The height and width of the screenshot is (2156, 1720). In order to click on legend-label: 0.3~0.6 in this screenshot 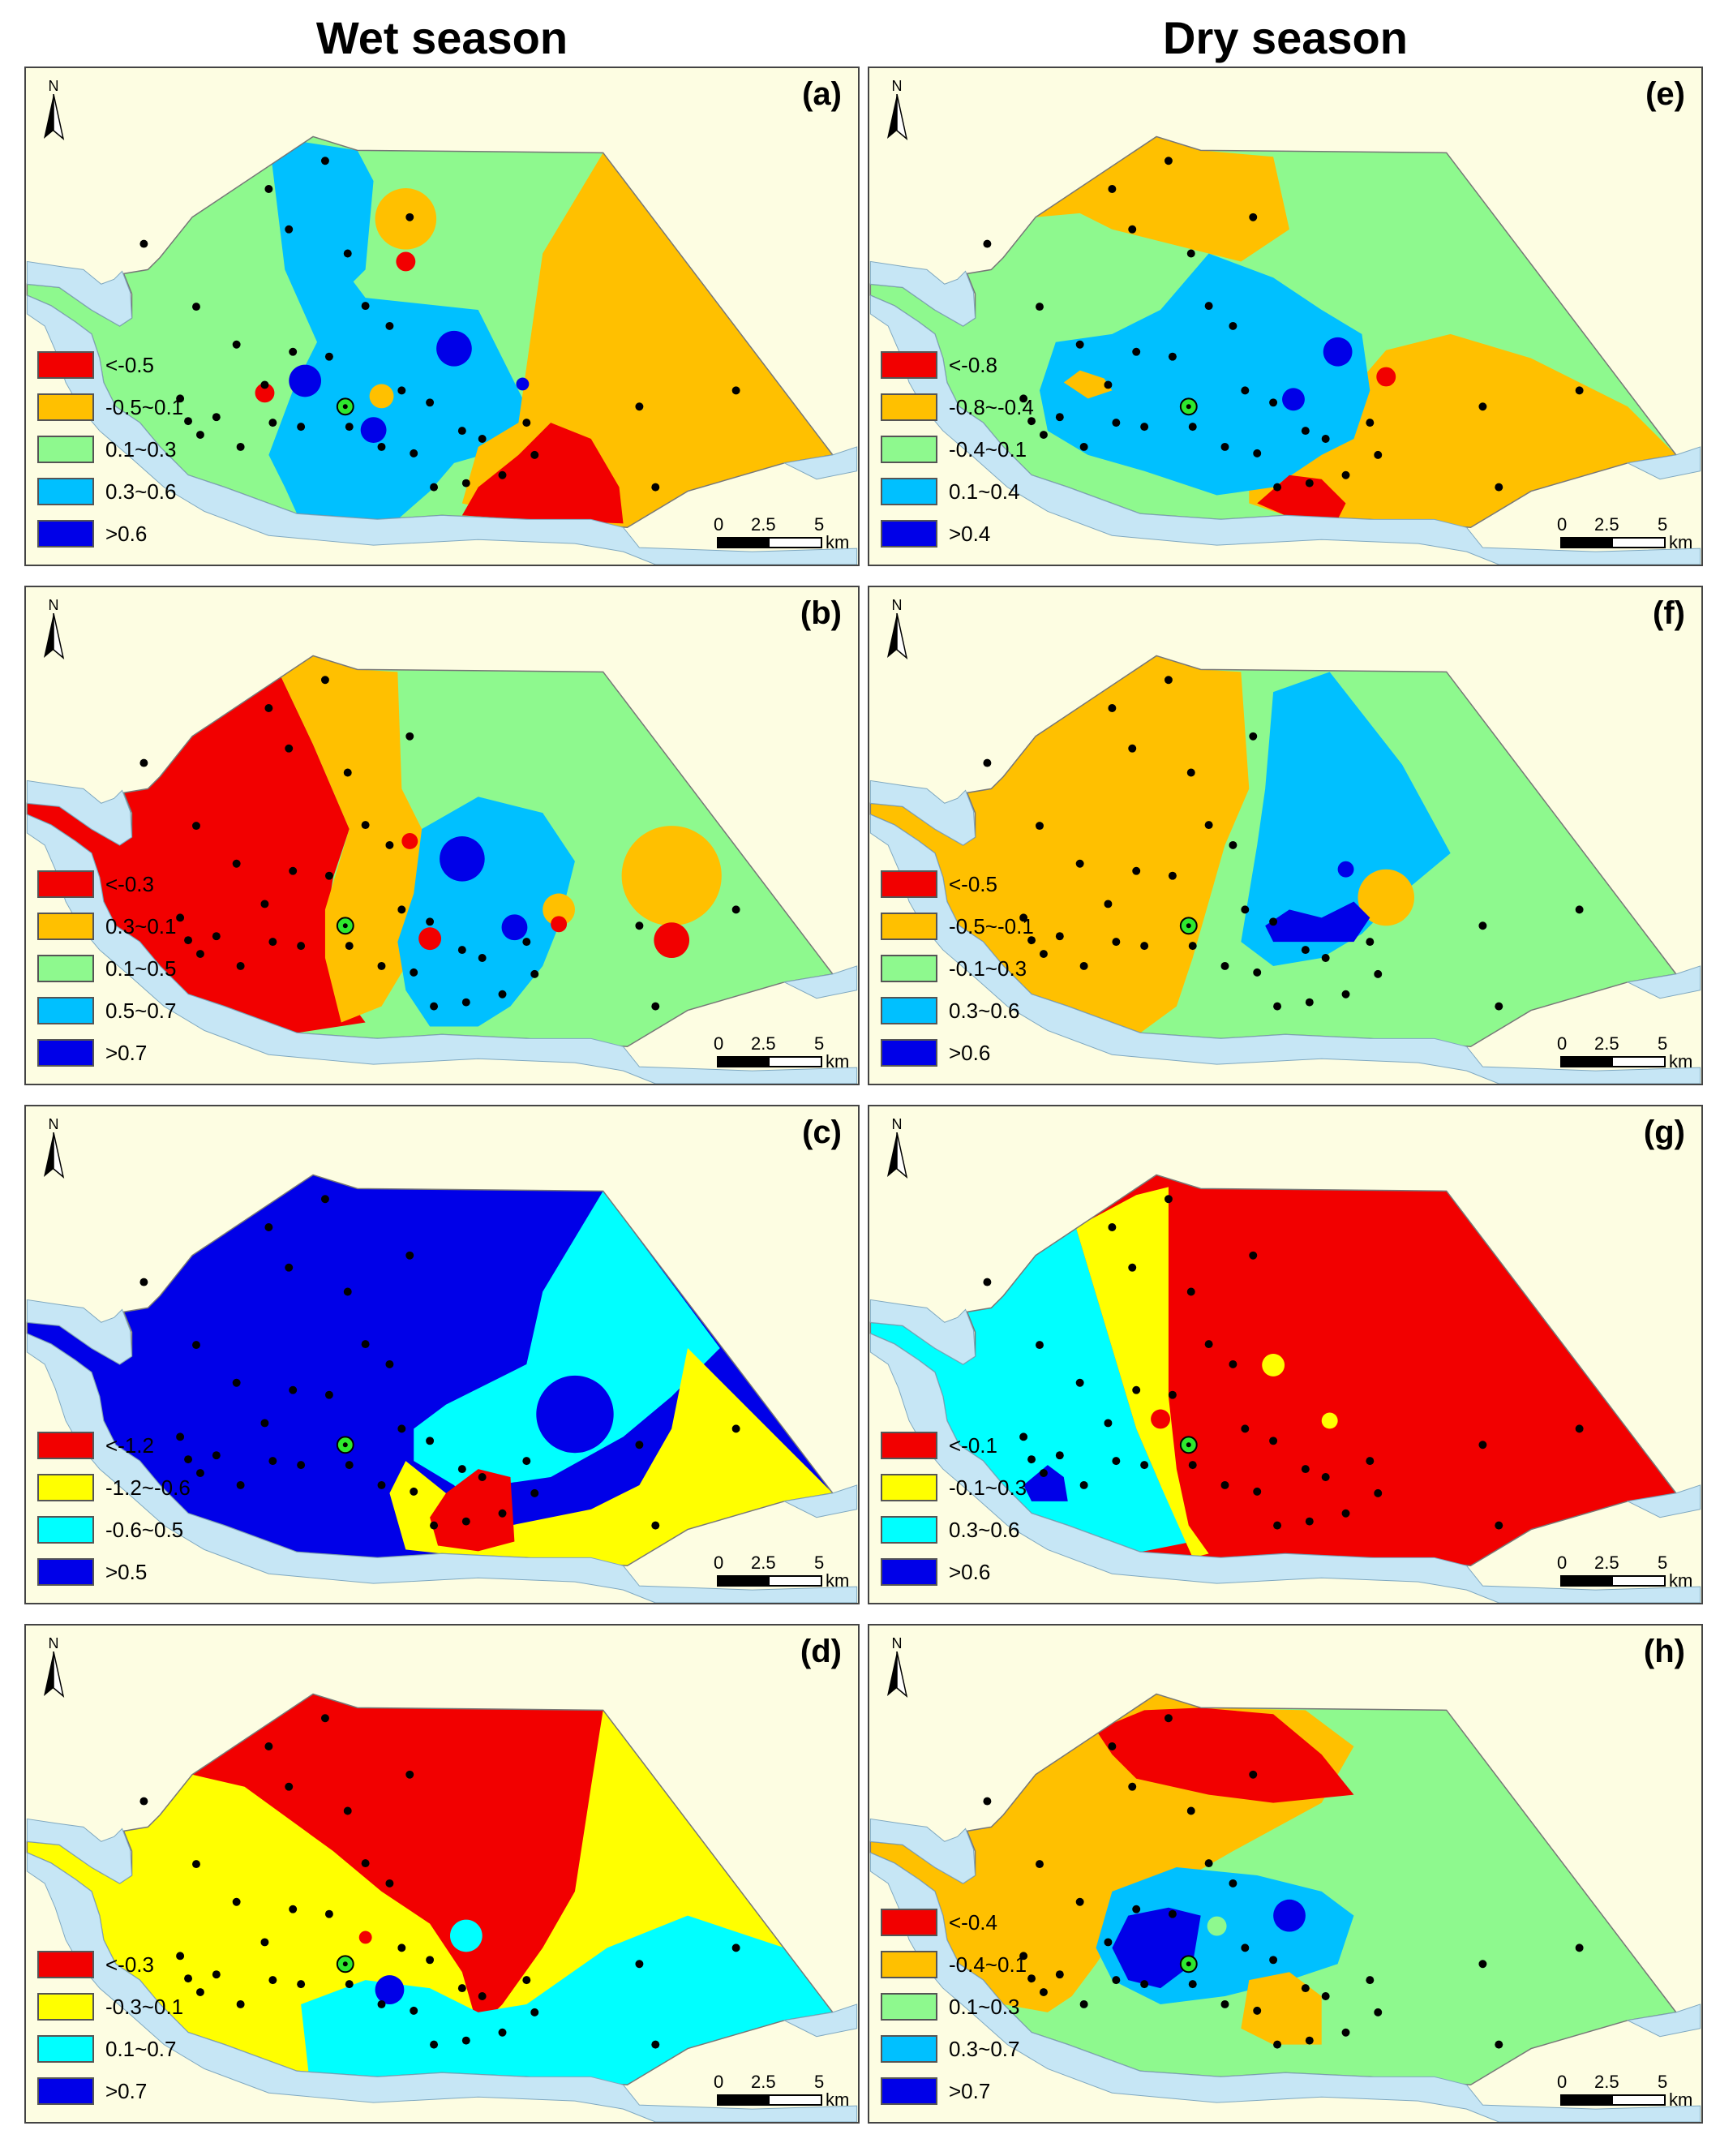, I will do `click(141, 492)`.